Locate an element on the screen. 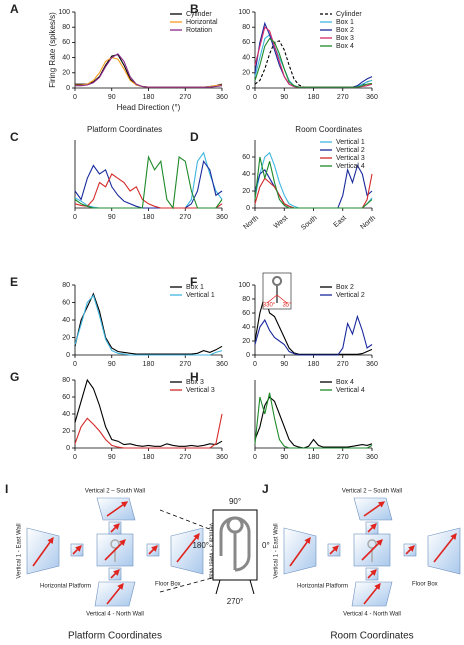 The height and width of the screenshot is (645, 464). direction-label: 180° is located at coordinates (200, 545).